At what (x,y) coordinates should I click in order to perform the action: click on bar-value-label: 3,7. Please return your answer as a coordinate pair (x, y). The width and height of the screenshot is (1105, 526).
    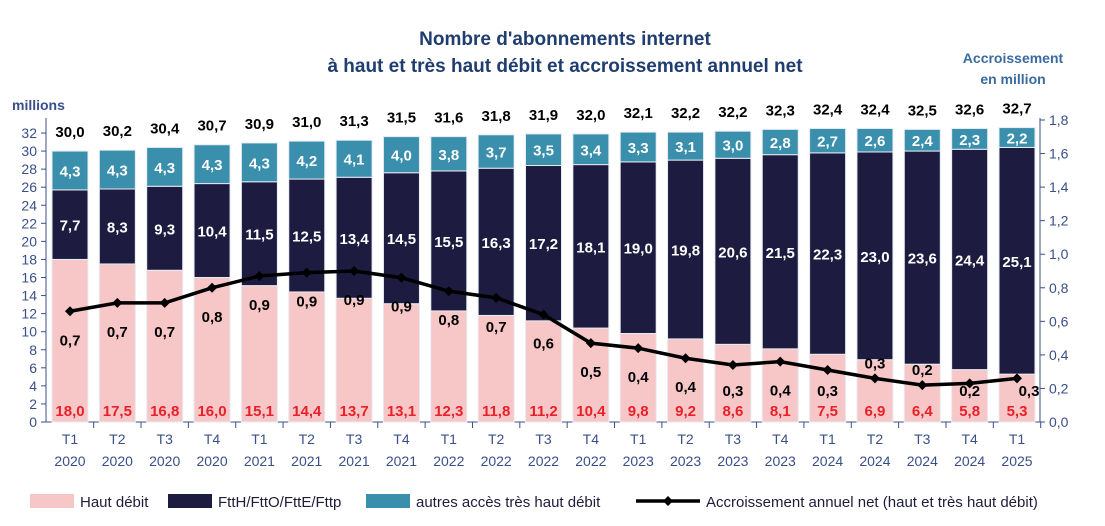
    Looking at the image, I should click on (496, 153).